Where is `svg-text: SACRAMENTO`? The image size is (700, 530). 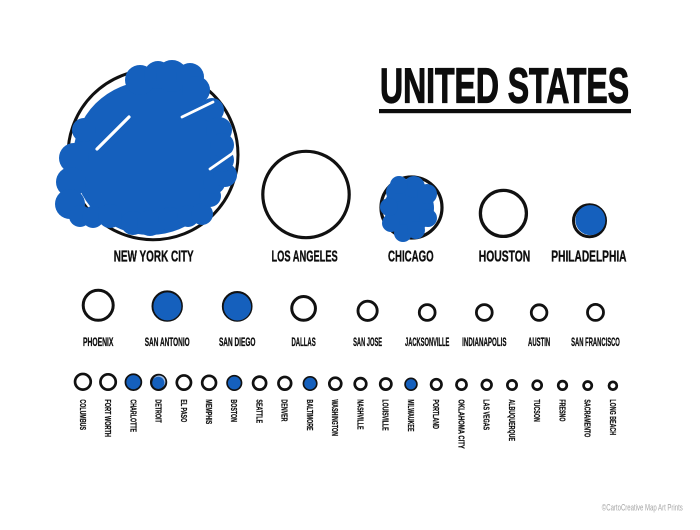
svg-text: SACRAMENTO is located at coordinates (587, 418).